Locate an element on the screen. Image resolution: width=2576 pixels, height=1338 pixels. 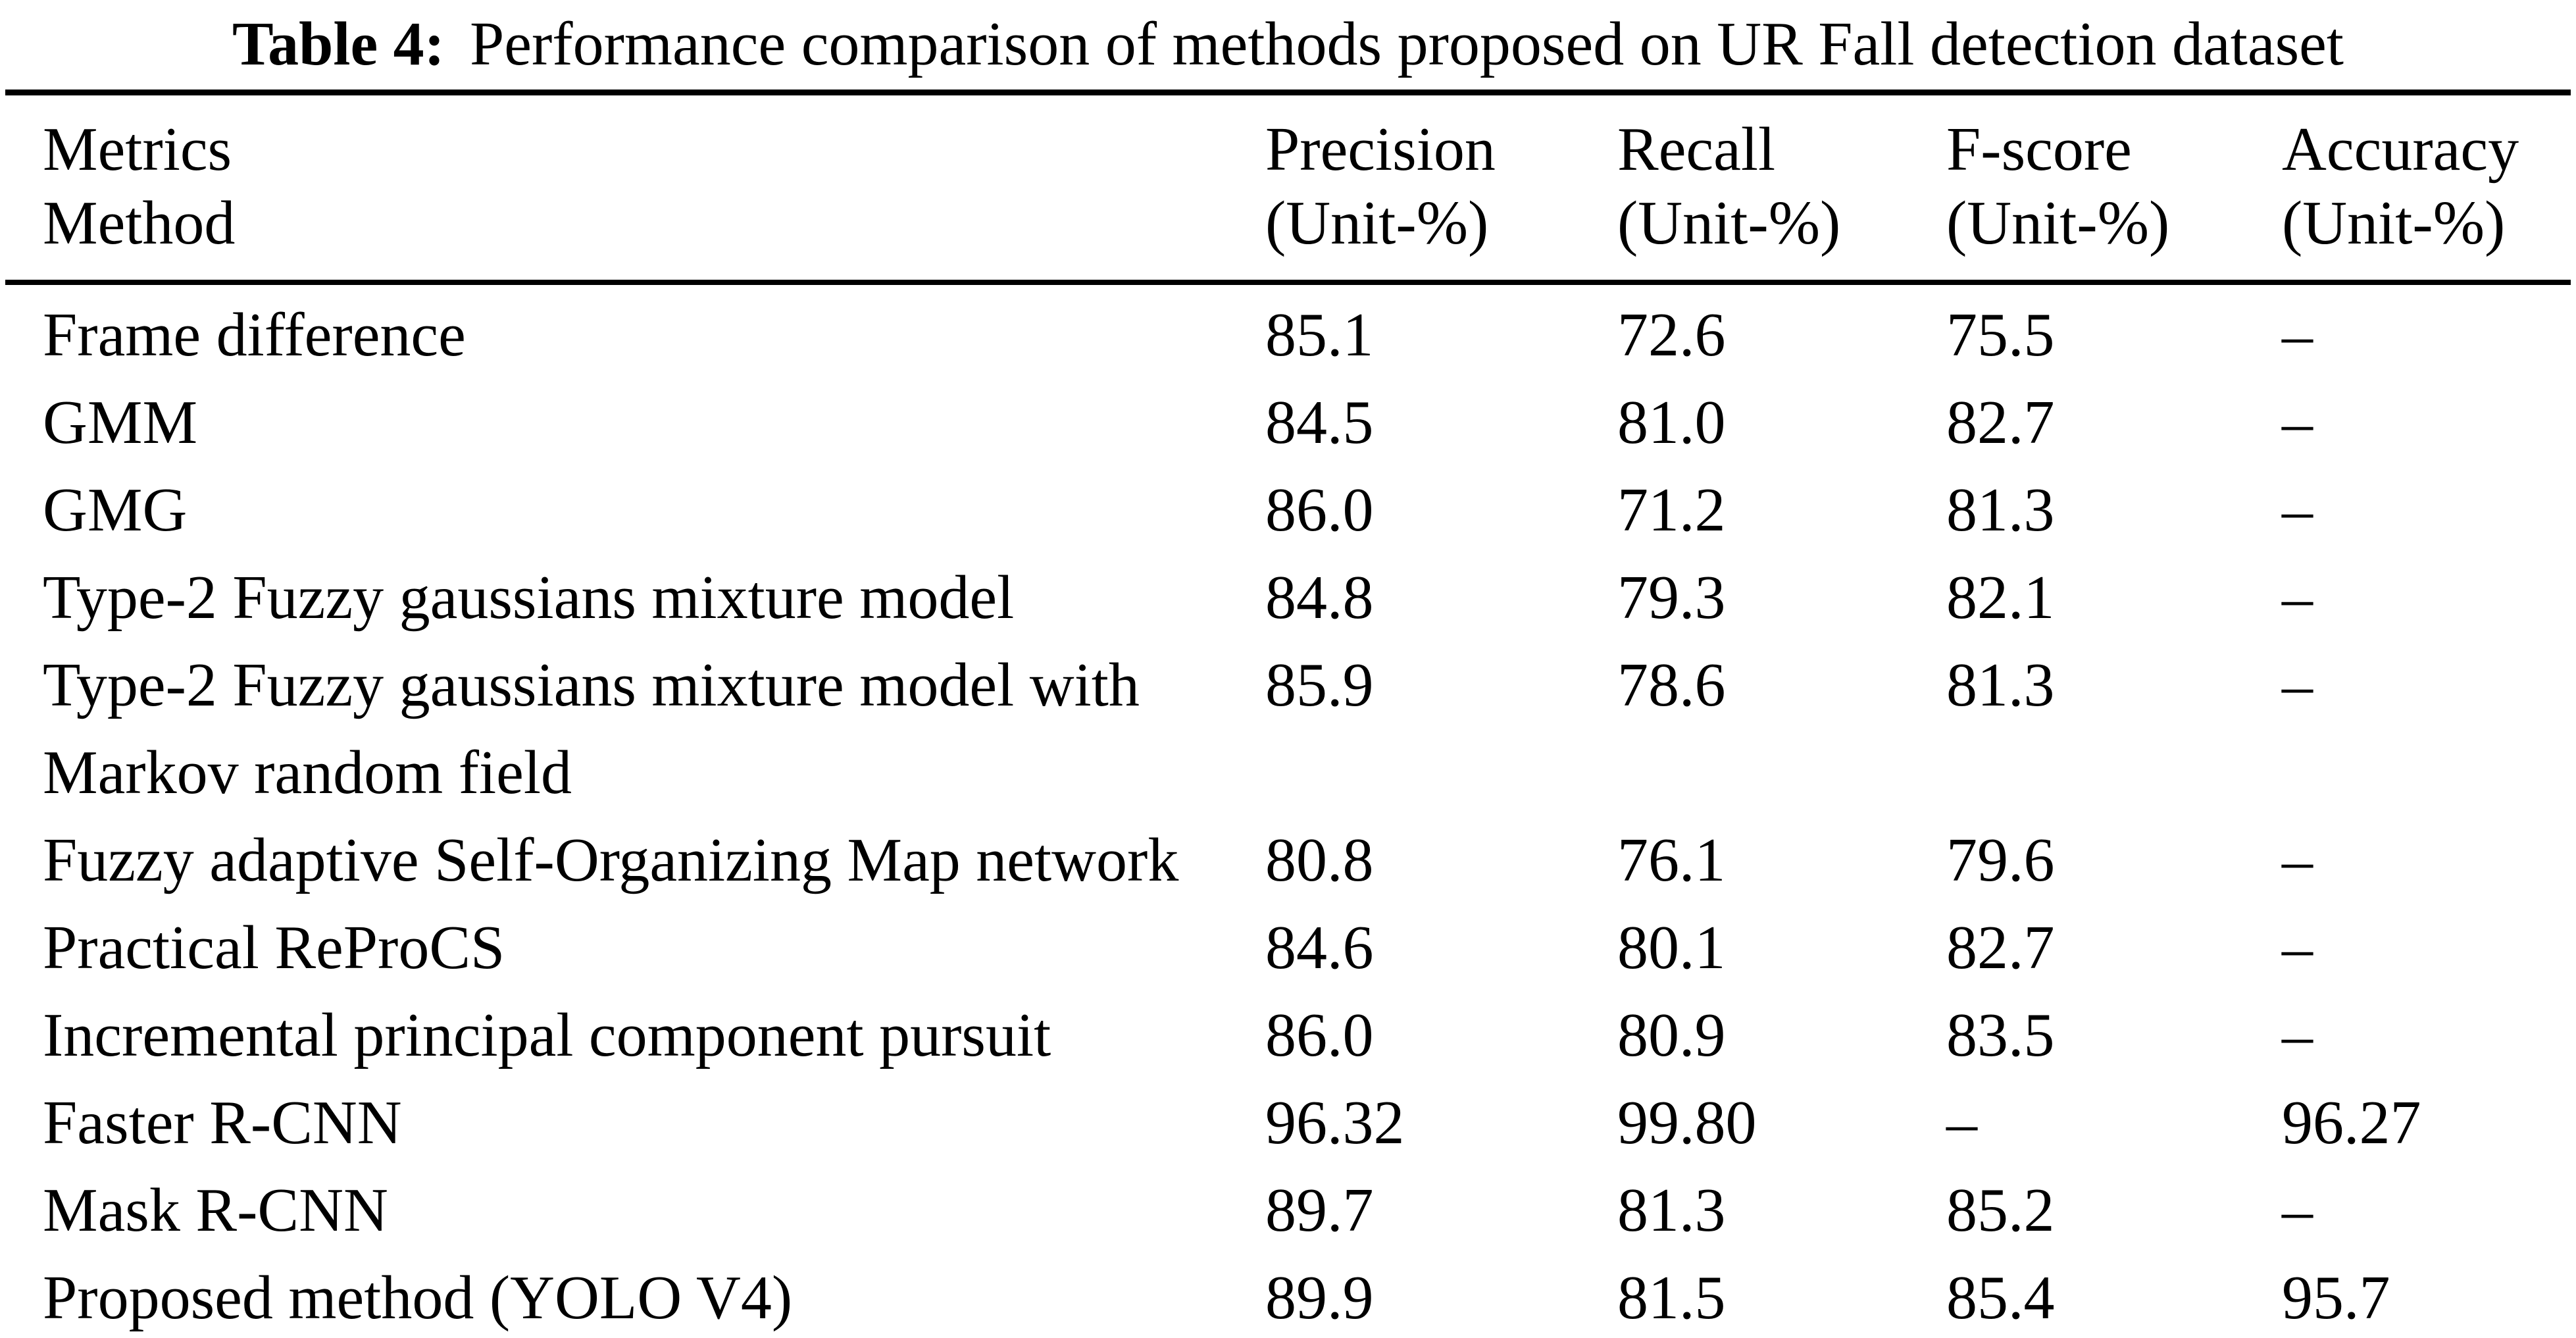
header-cell-precision: Precision (Unit-%) is located at coordinates (1441, 188).